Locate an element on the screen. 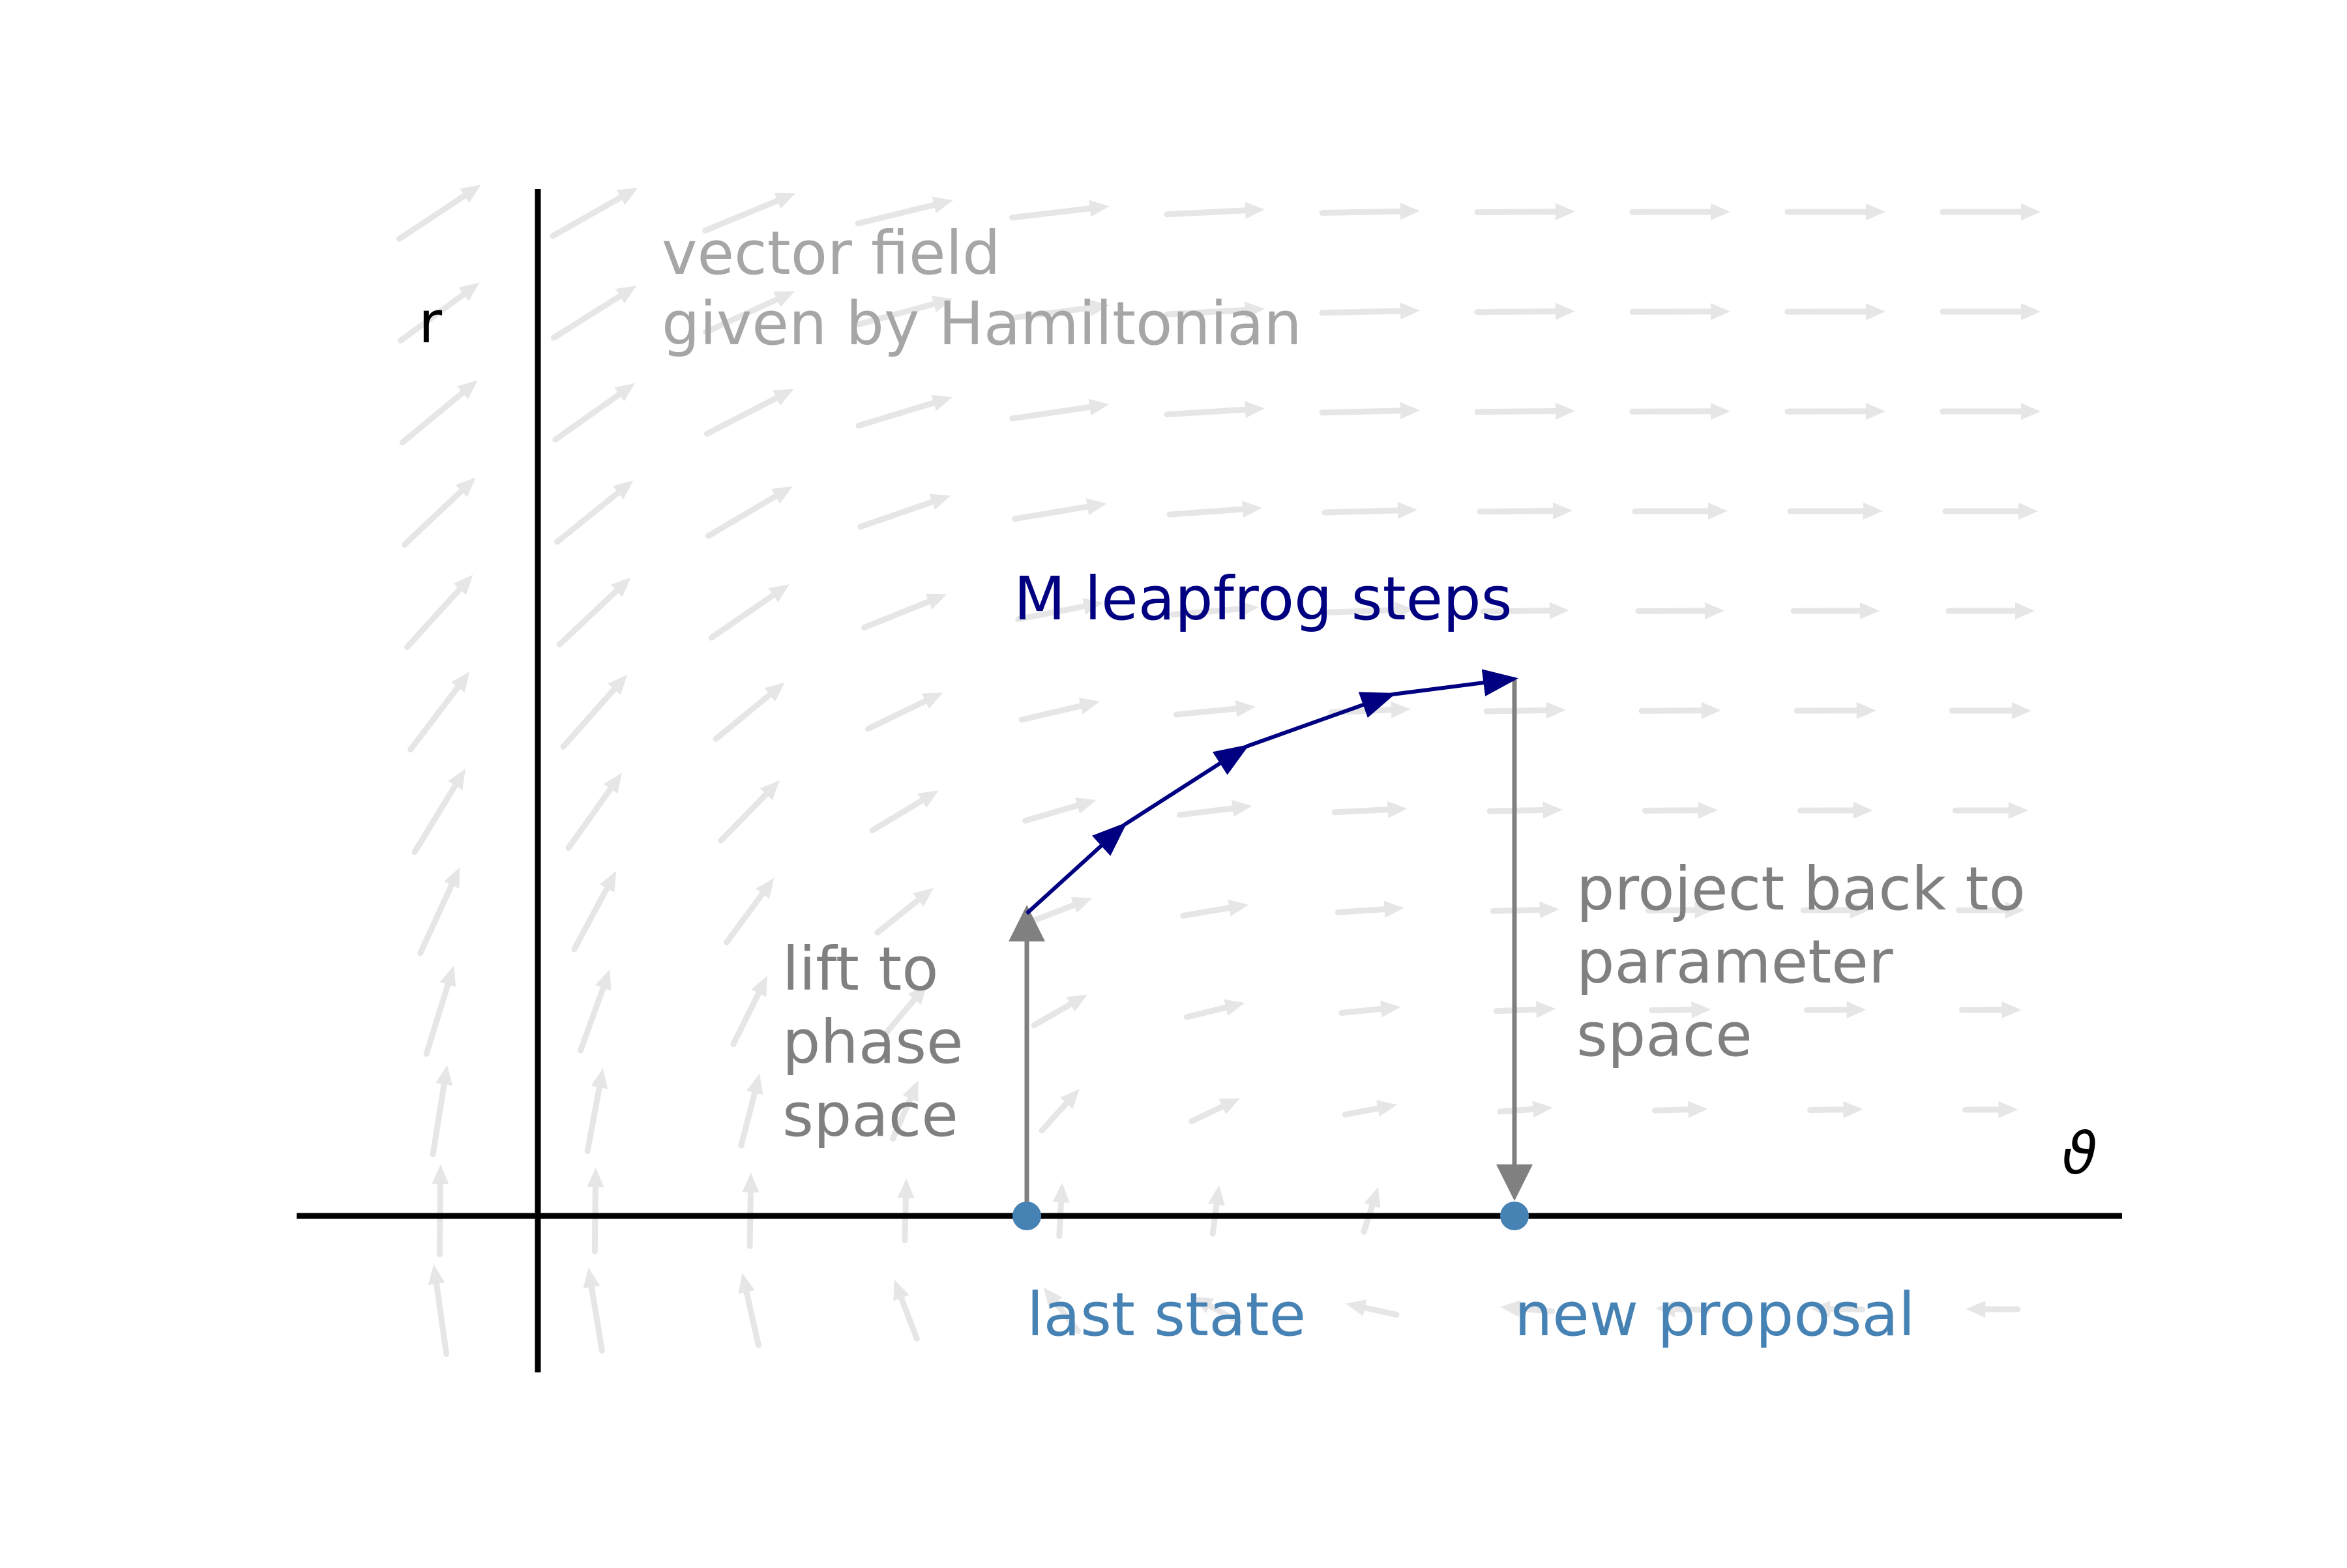  leapfrog-label: M leapfrog steps is located at coordinates (1263, 599).